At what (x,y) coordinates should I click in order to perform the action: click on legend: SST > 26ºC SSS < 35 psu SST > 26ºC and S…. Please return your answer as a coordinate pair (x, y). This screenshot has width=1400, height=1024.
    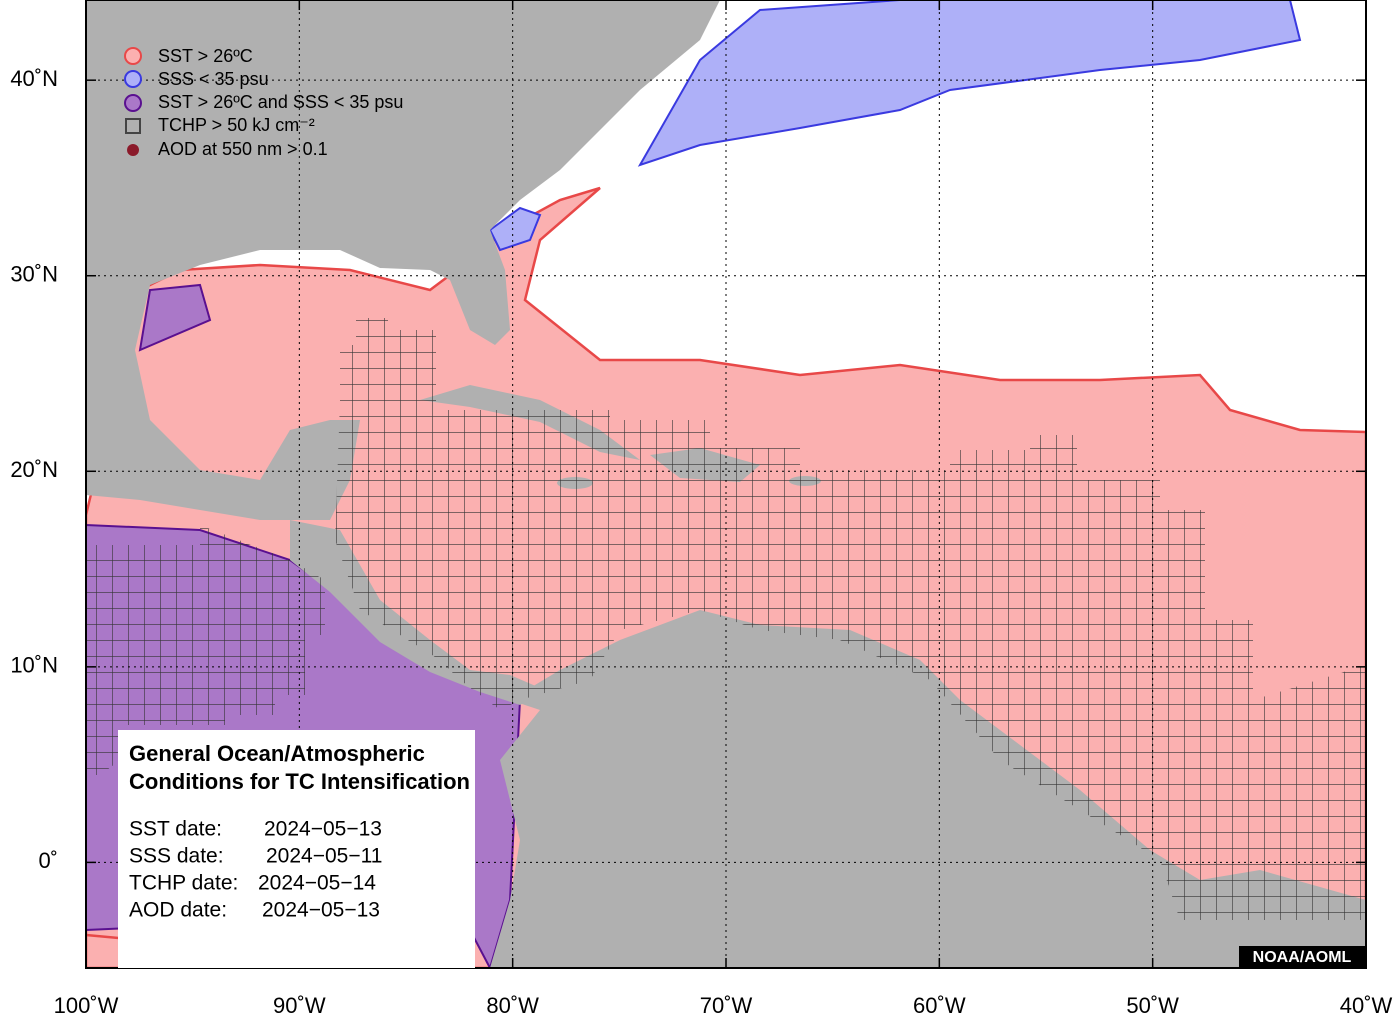
    Looking at the image, I should click on (263, 102).